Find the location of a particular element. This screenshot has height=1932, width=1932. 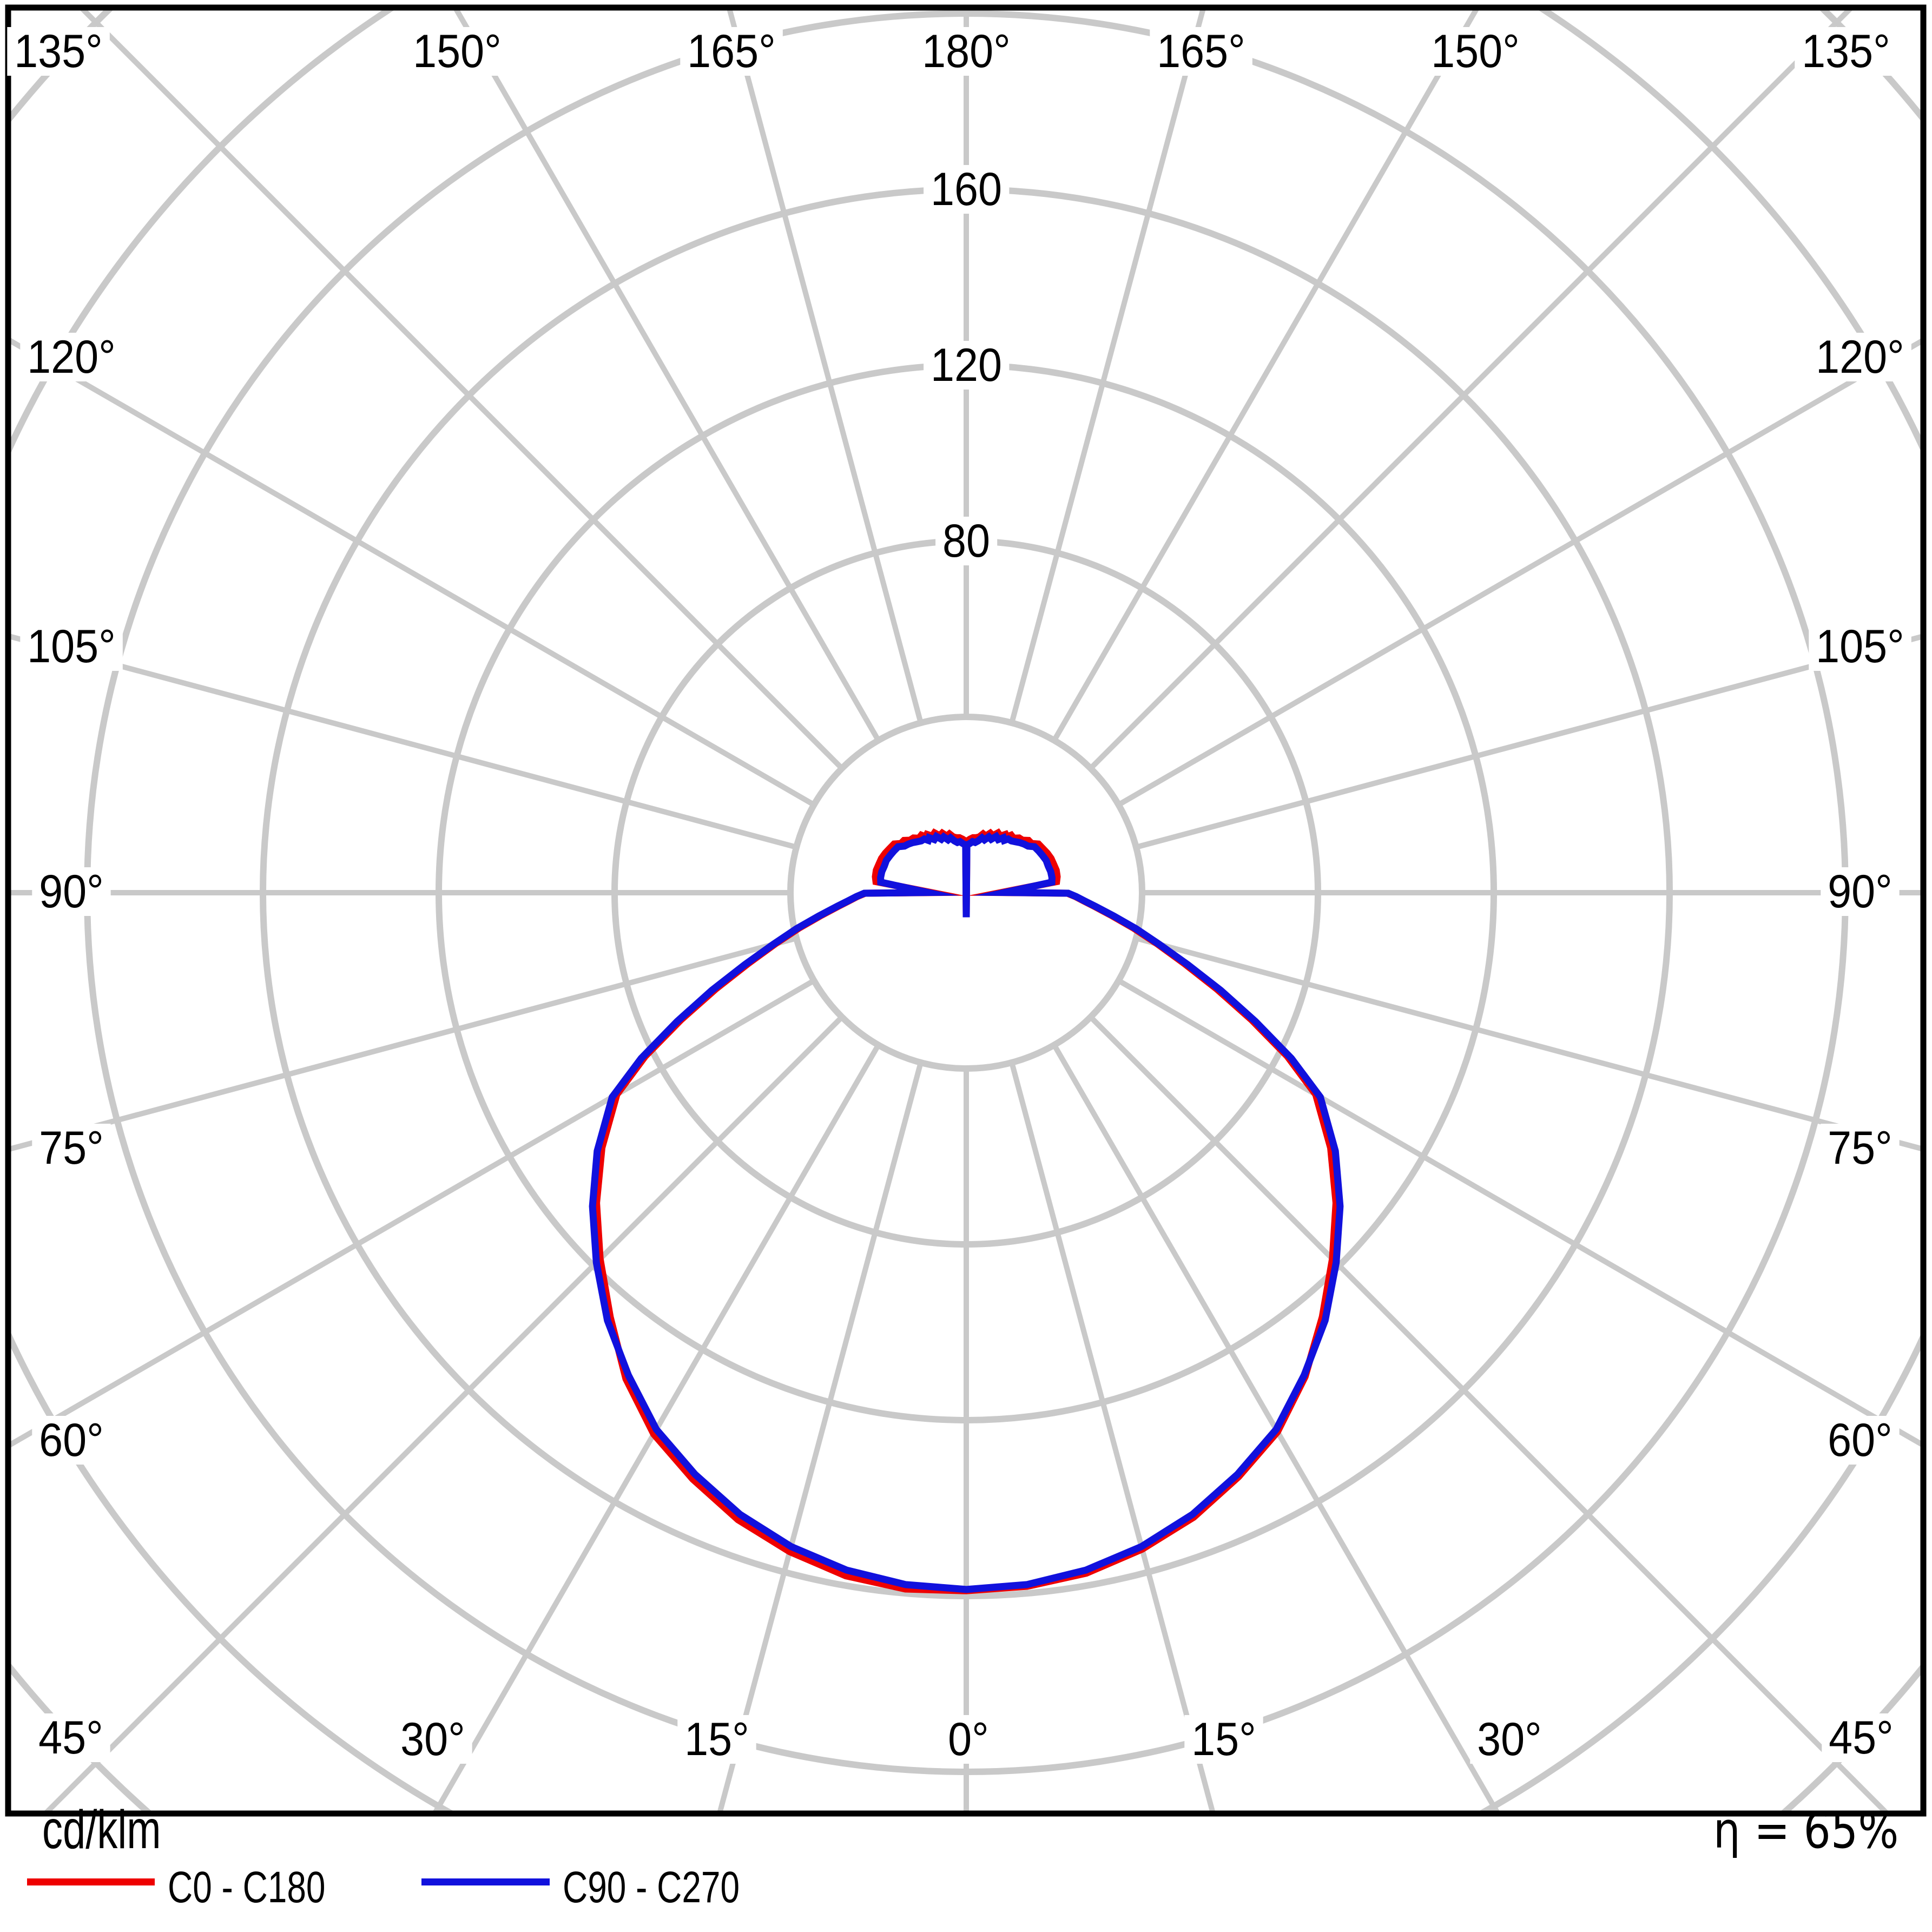

units-label: cd/klm is located at coordinates (101, 1829).